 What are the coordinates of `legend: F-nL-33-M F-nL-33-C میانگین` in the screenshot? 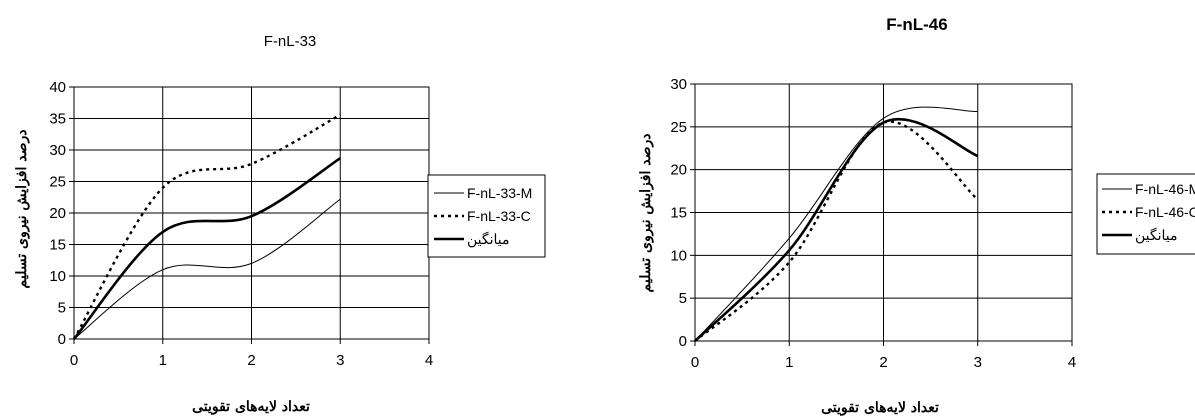 It's located at (486, 216).